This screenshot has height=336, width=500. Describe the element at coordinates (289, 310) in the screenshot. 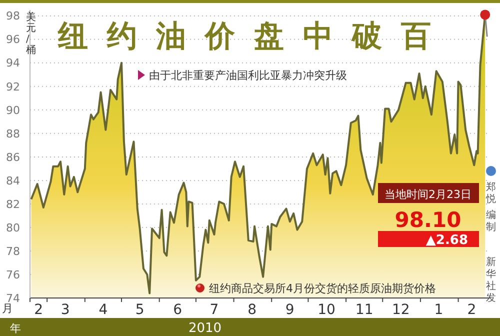

I see `x-tick-label: 9` at that location.